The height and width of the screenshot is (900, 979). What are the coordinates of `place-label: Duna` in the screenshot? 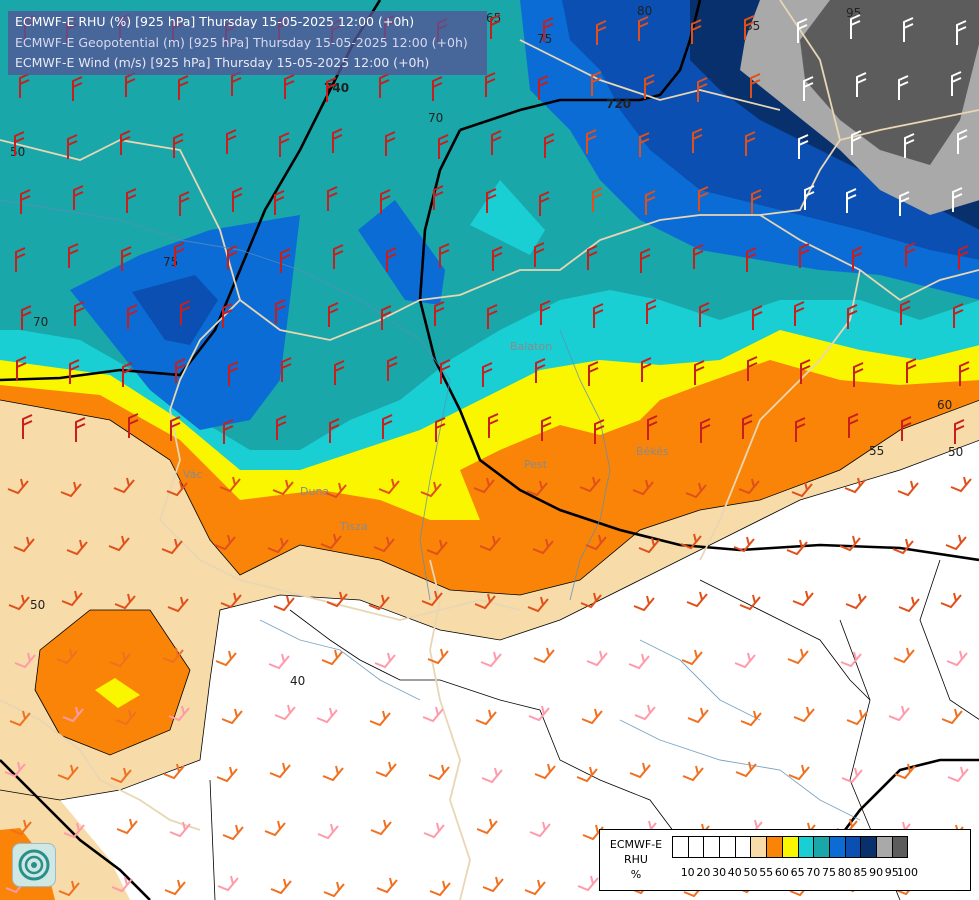 It's located at (314, 491).